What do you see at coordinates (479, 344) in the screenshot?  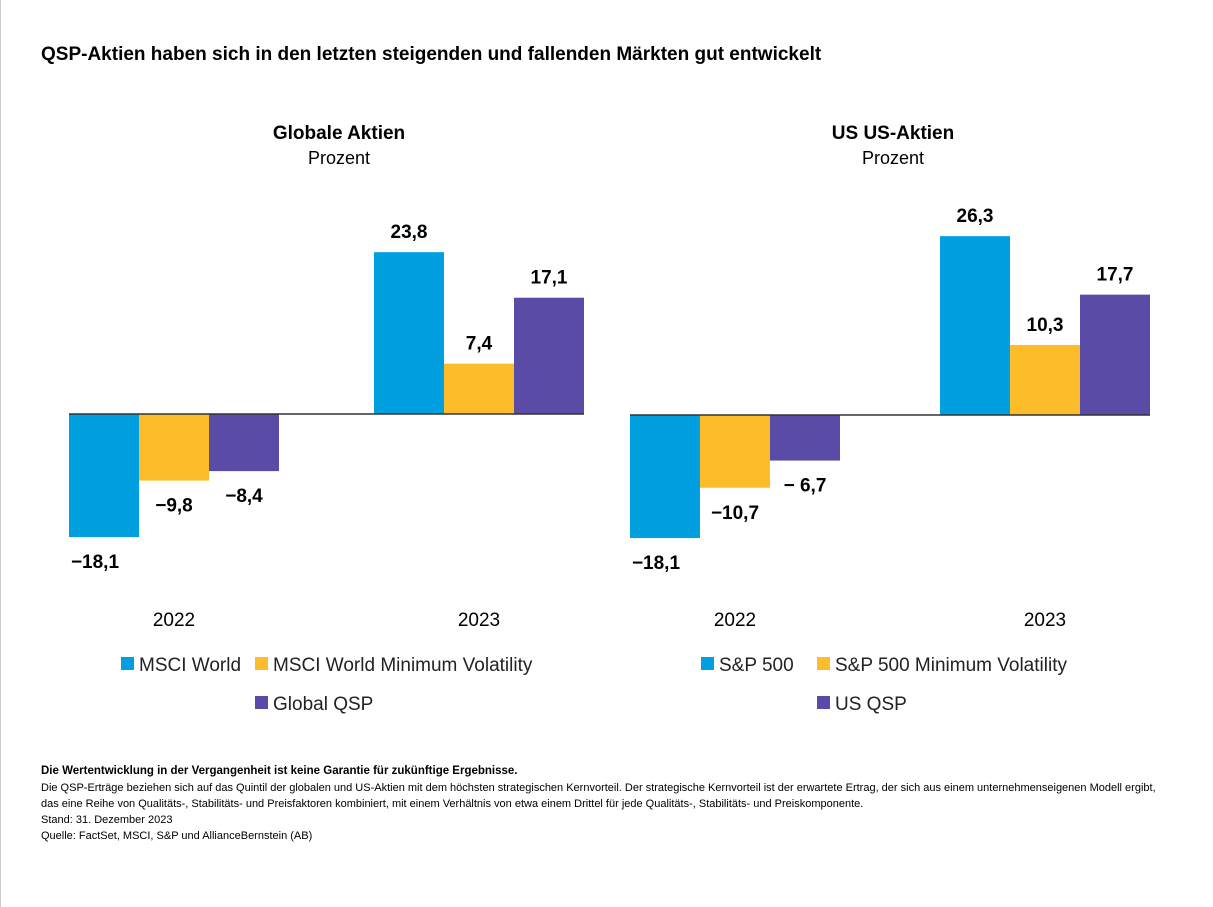 I see `data-label: 7,4` at bounding box center [479, 344].